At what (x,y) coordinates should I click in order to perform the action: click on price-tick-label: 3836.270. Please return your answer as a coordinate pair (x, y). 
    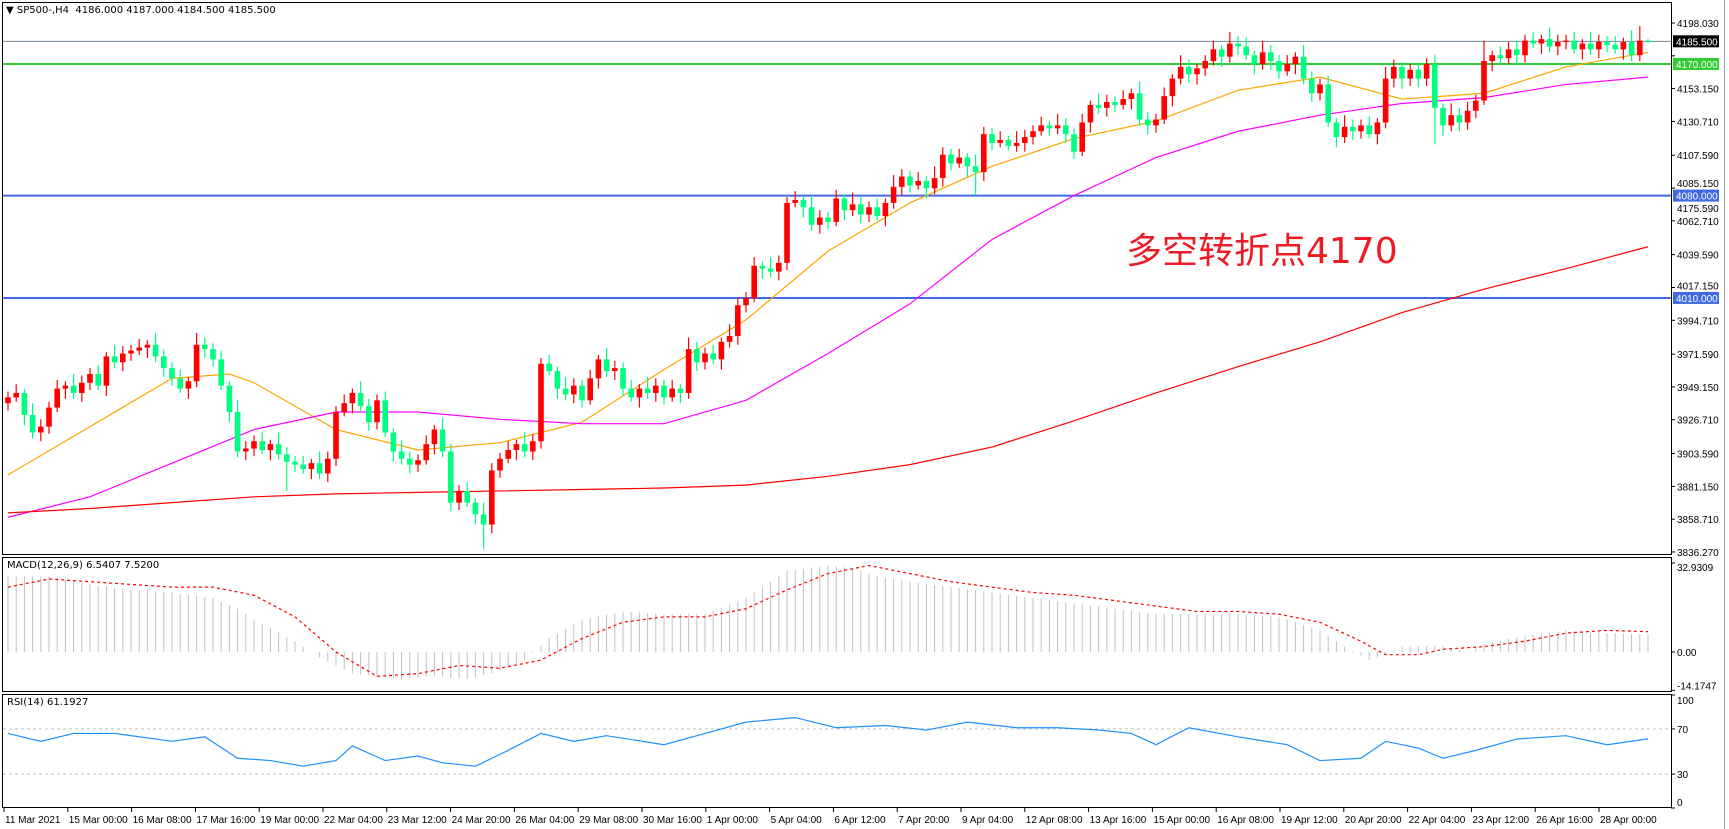
    Looking at the image, I should click on (1698, 553).